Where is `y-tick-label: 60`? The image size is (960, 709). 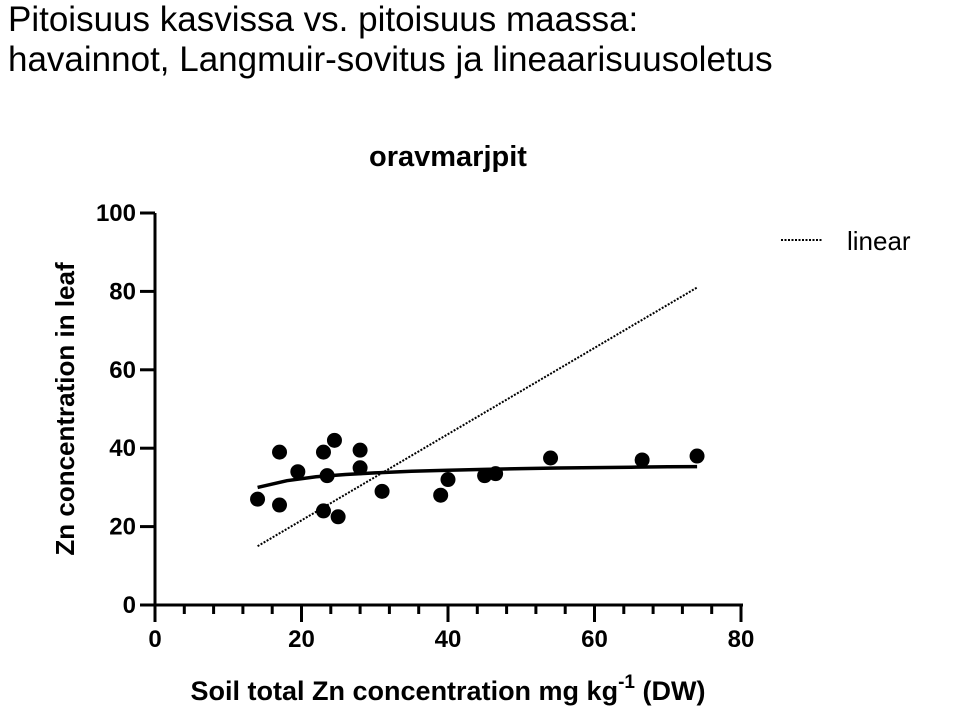
y-tick-label: 60 is located at coordinates (122, 370).